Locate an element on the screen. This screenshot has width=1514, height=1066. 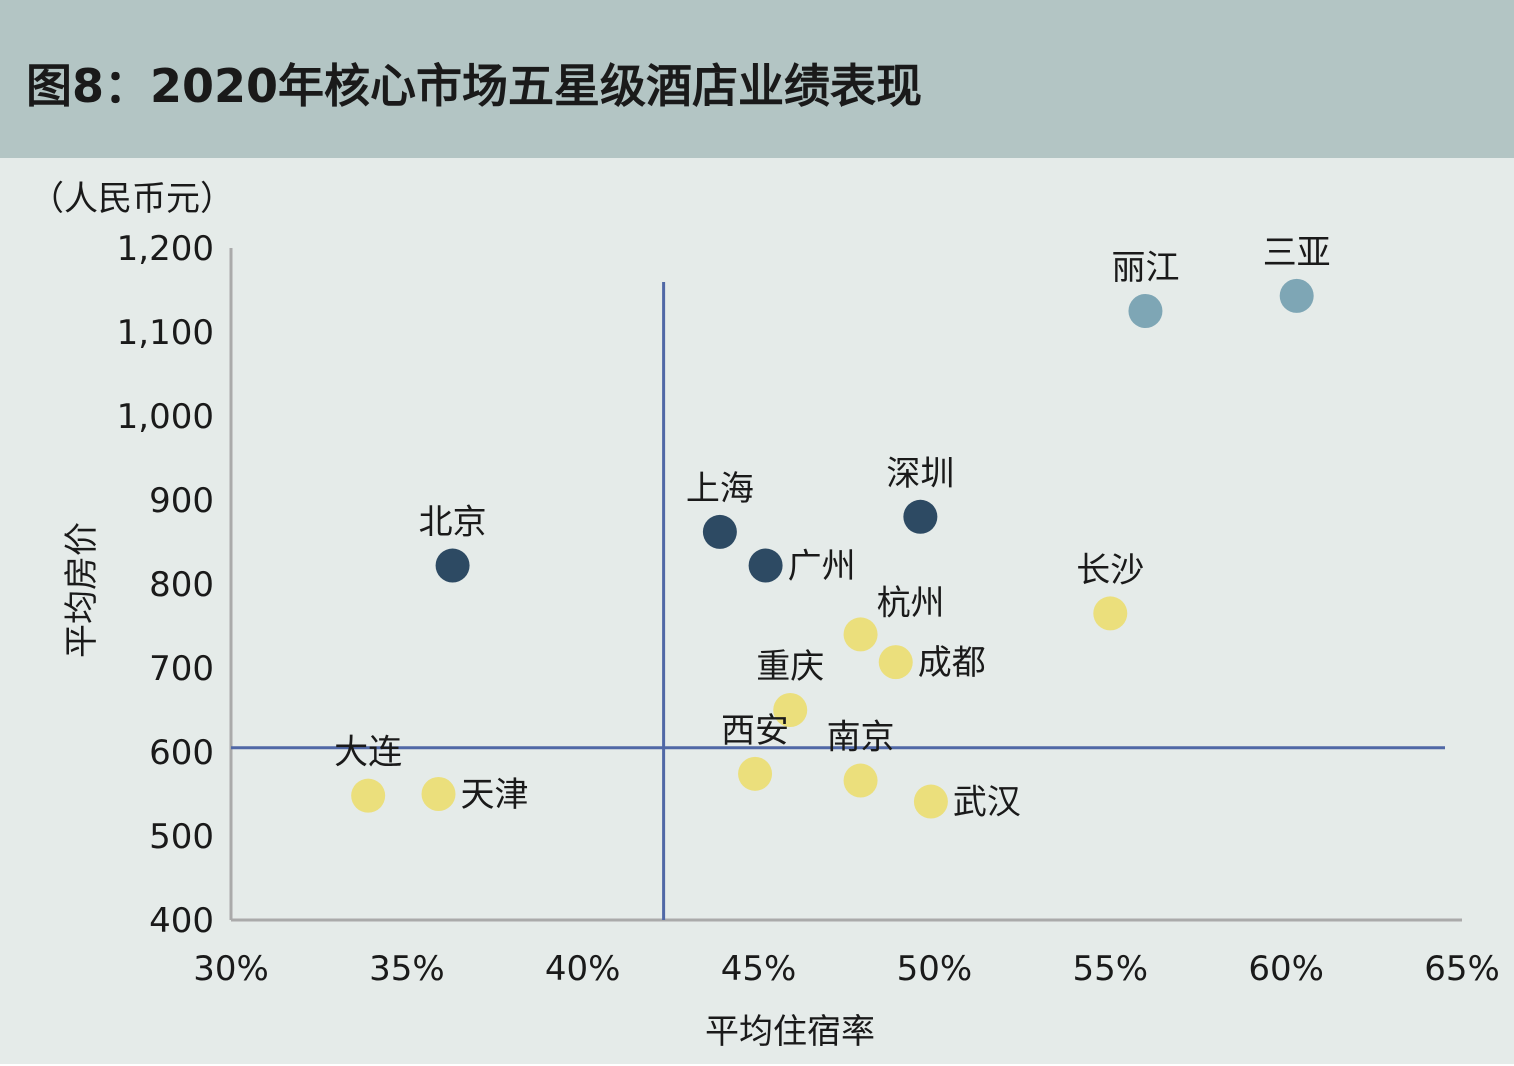
x-tick-label: 30% is located at coordinates (231, 969).